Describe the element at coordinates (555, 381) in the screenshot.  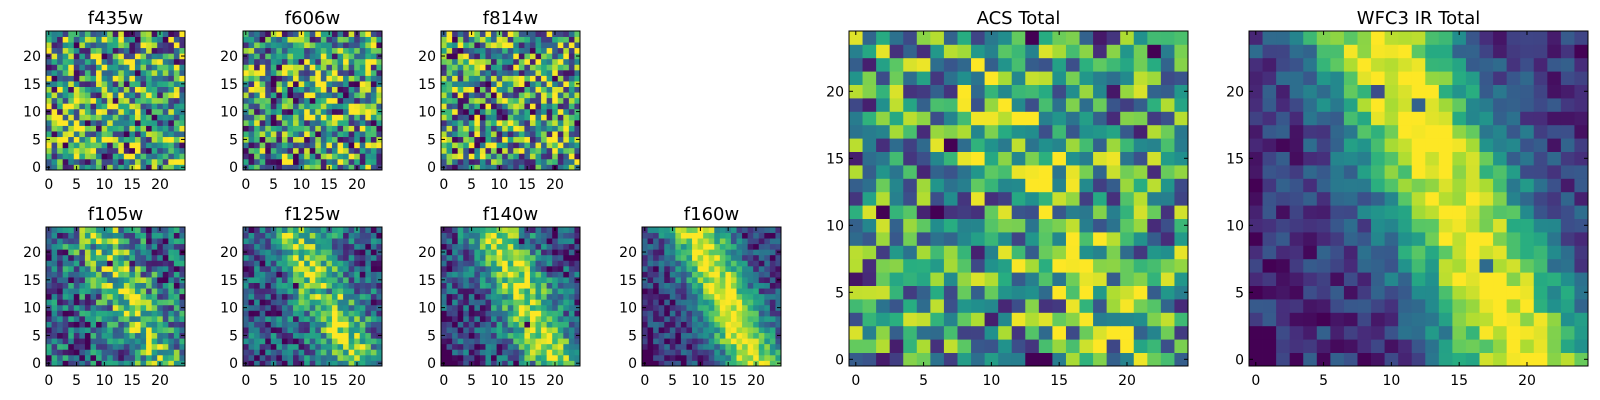
I see `x-tick-label: 20` at that location.